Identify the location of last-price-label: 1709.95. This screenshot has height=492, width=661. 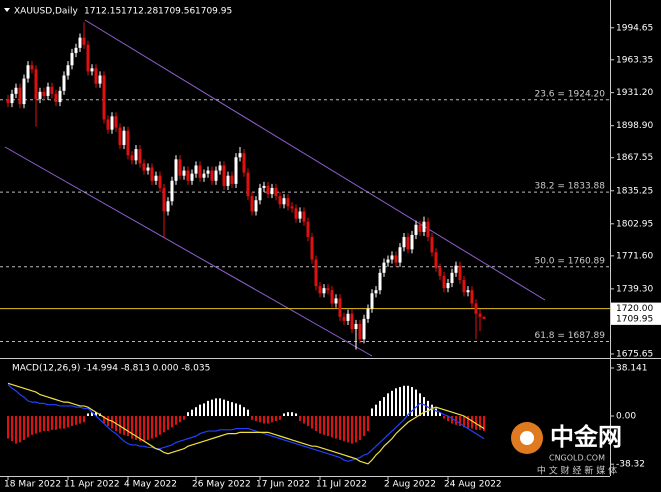
(634, 319).